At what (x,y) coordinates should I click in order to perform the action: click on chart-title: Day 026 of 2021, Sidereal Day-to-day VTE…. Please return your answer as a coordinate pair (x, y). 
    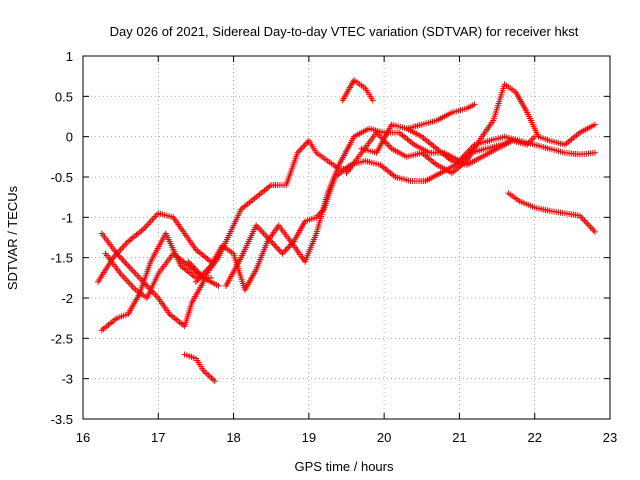
    Looking at the image, I should click on (344, 31).